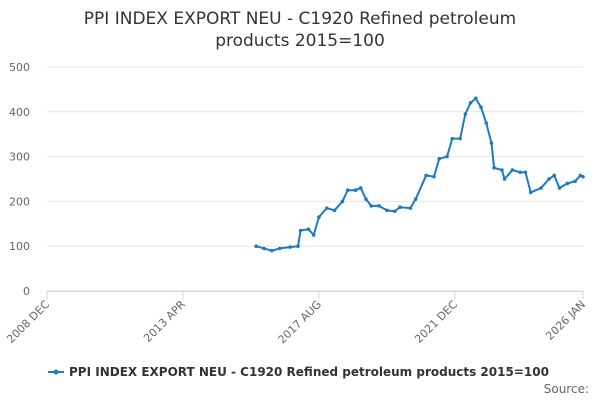  What do you see at coordinates (19, 112) in the screenshot?
I see `y-tick-label: 400` at bounding box center [19, 112].